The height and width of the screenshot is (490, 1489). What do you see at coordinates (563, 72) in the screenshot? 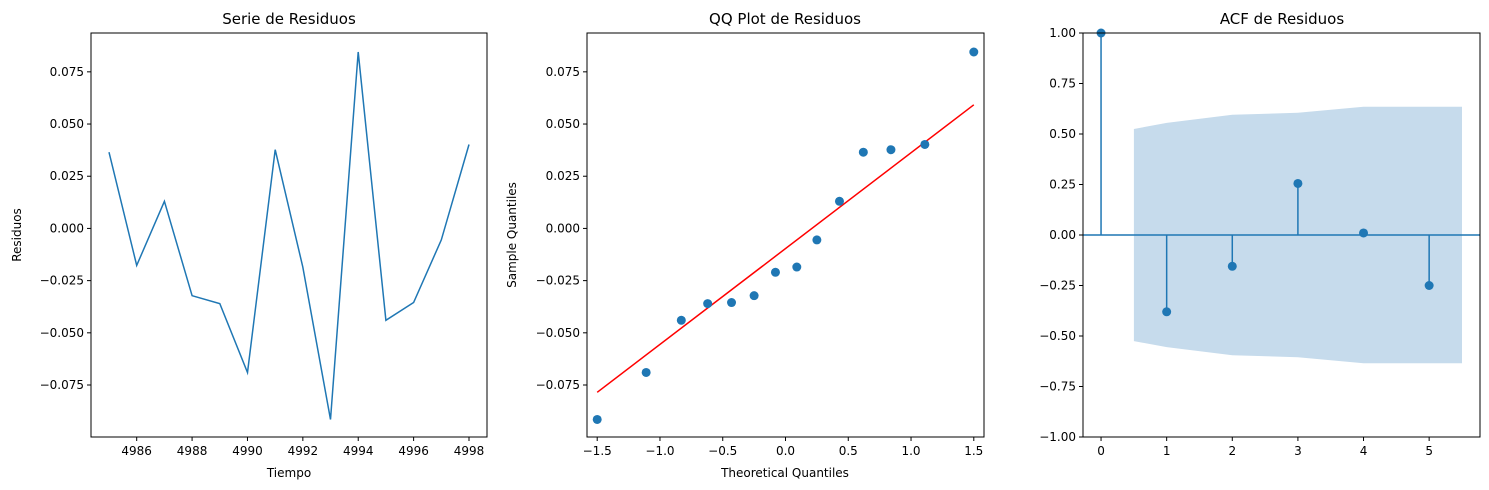
I see `qq-plot-ytick-label: 0.075` at bounding box center [563, 72].